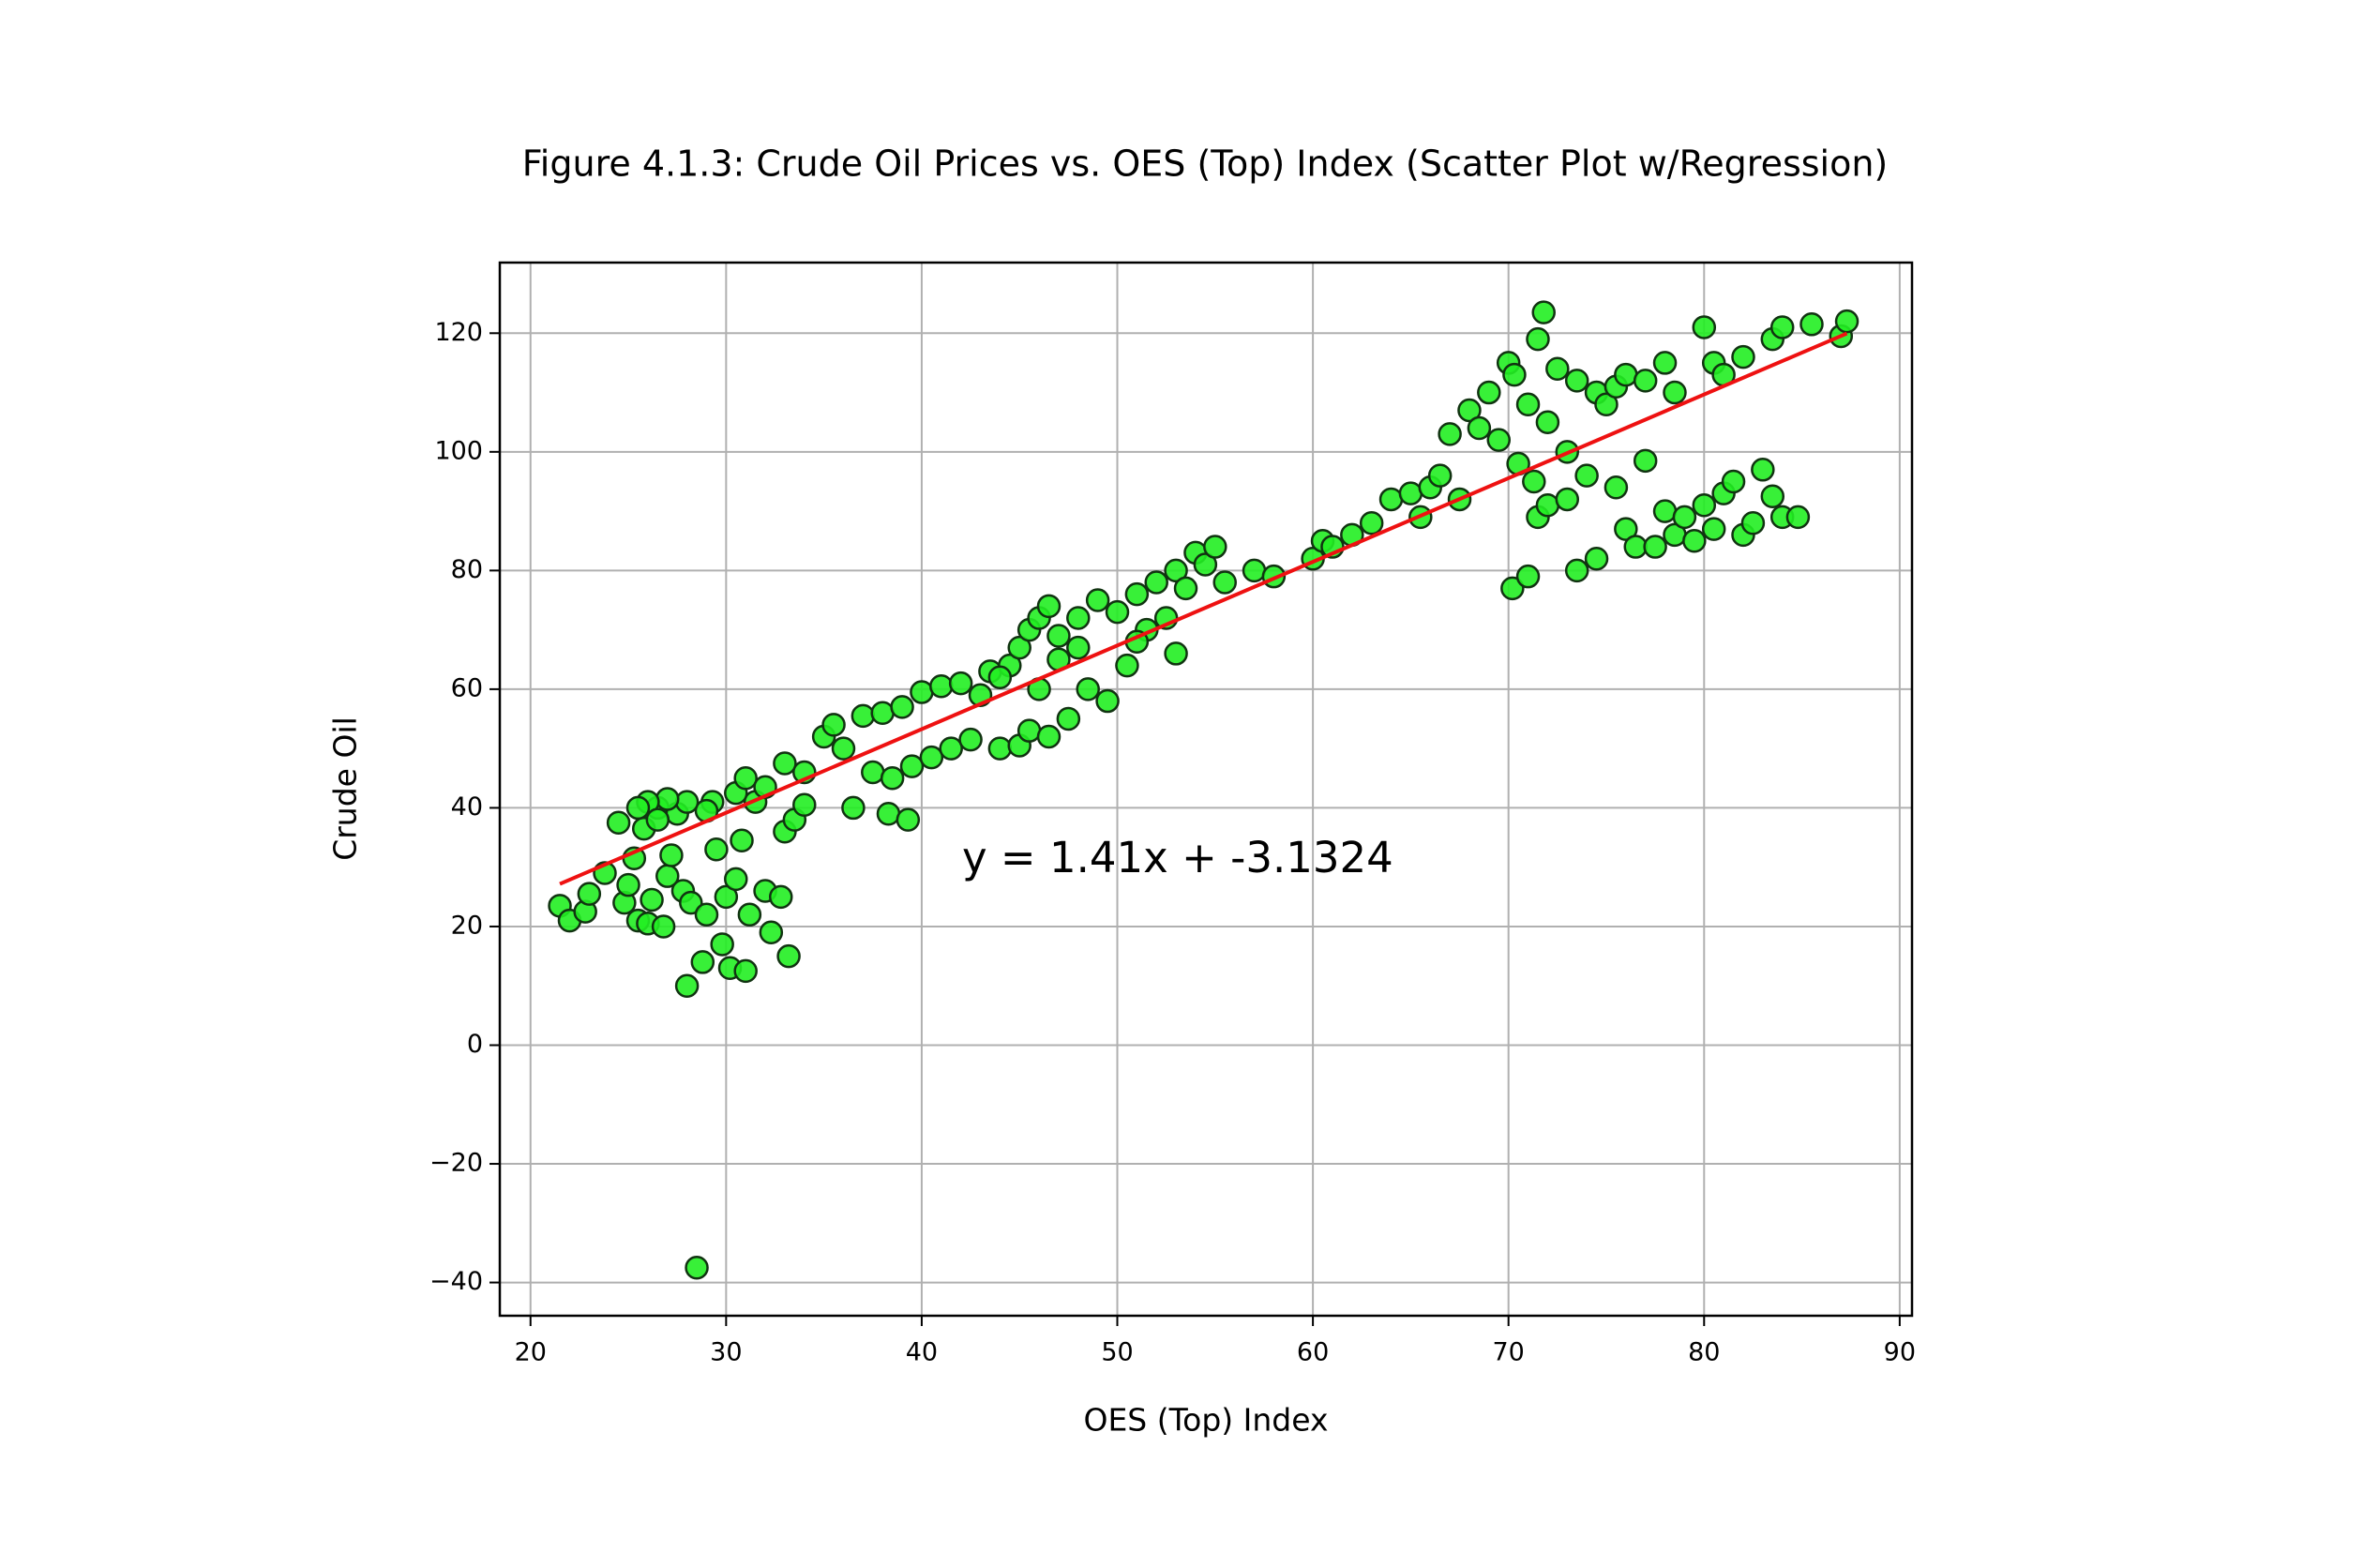 The image size is (2379, 1568). Describe the element at coordinates (1205, 1420) in the screenshot. I see `x-axis-label: OES (Top) Index` at that location.